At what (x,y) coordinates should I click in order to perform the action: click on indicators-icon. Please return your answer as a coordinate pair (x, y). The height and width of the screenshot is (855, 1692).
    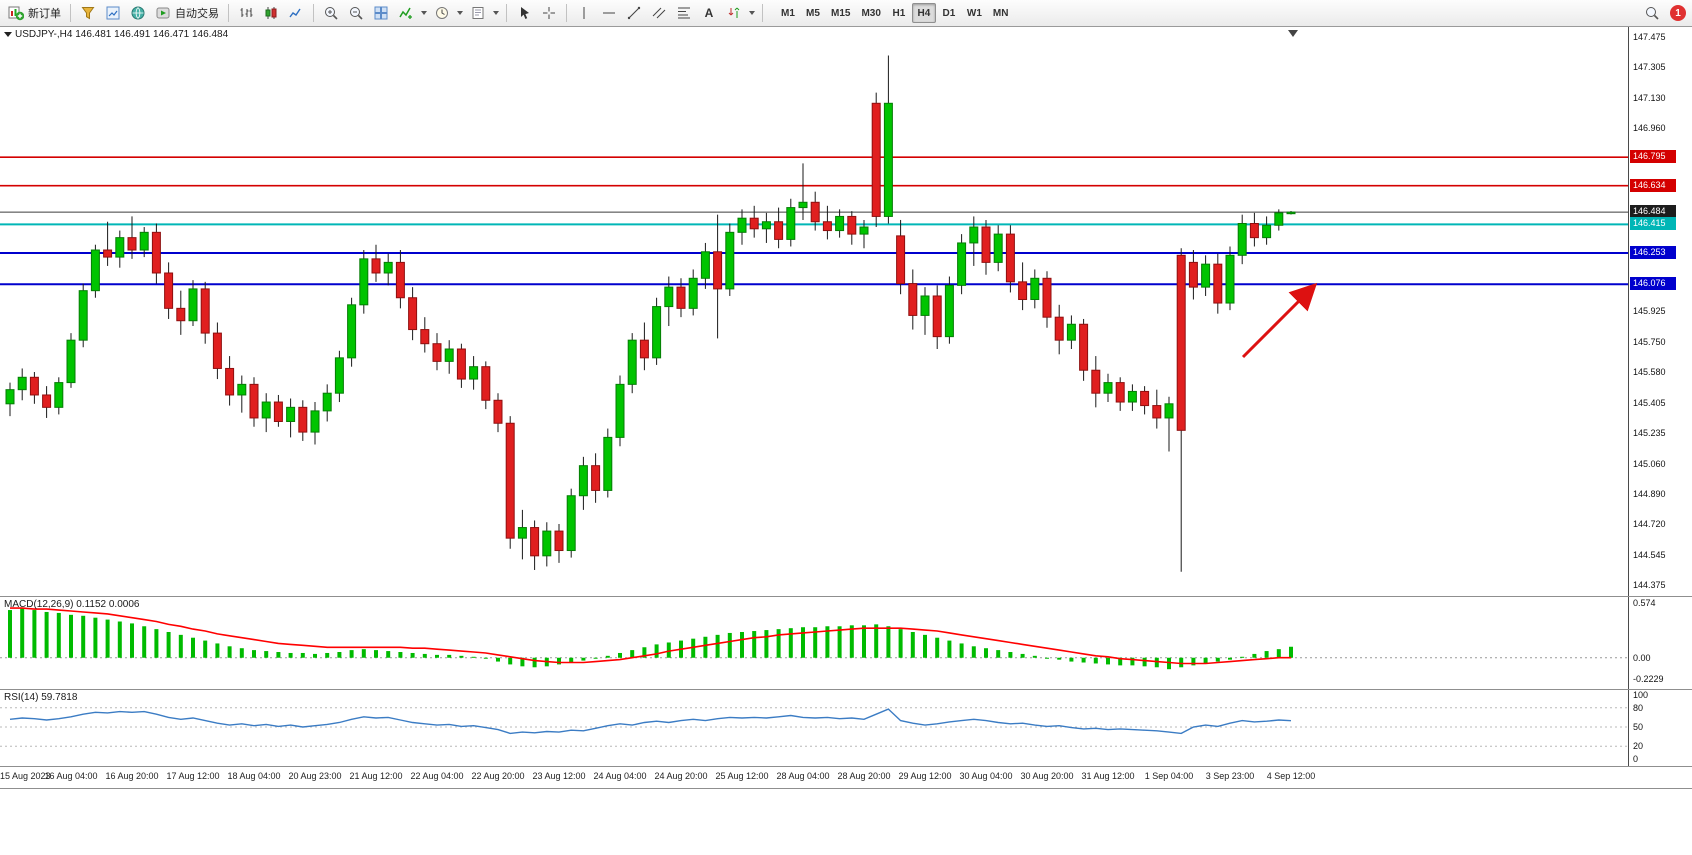
    Looking at the image, I should click on (405, 13).